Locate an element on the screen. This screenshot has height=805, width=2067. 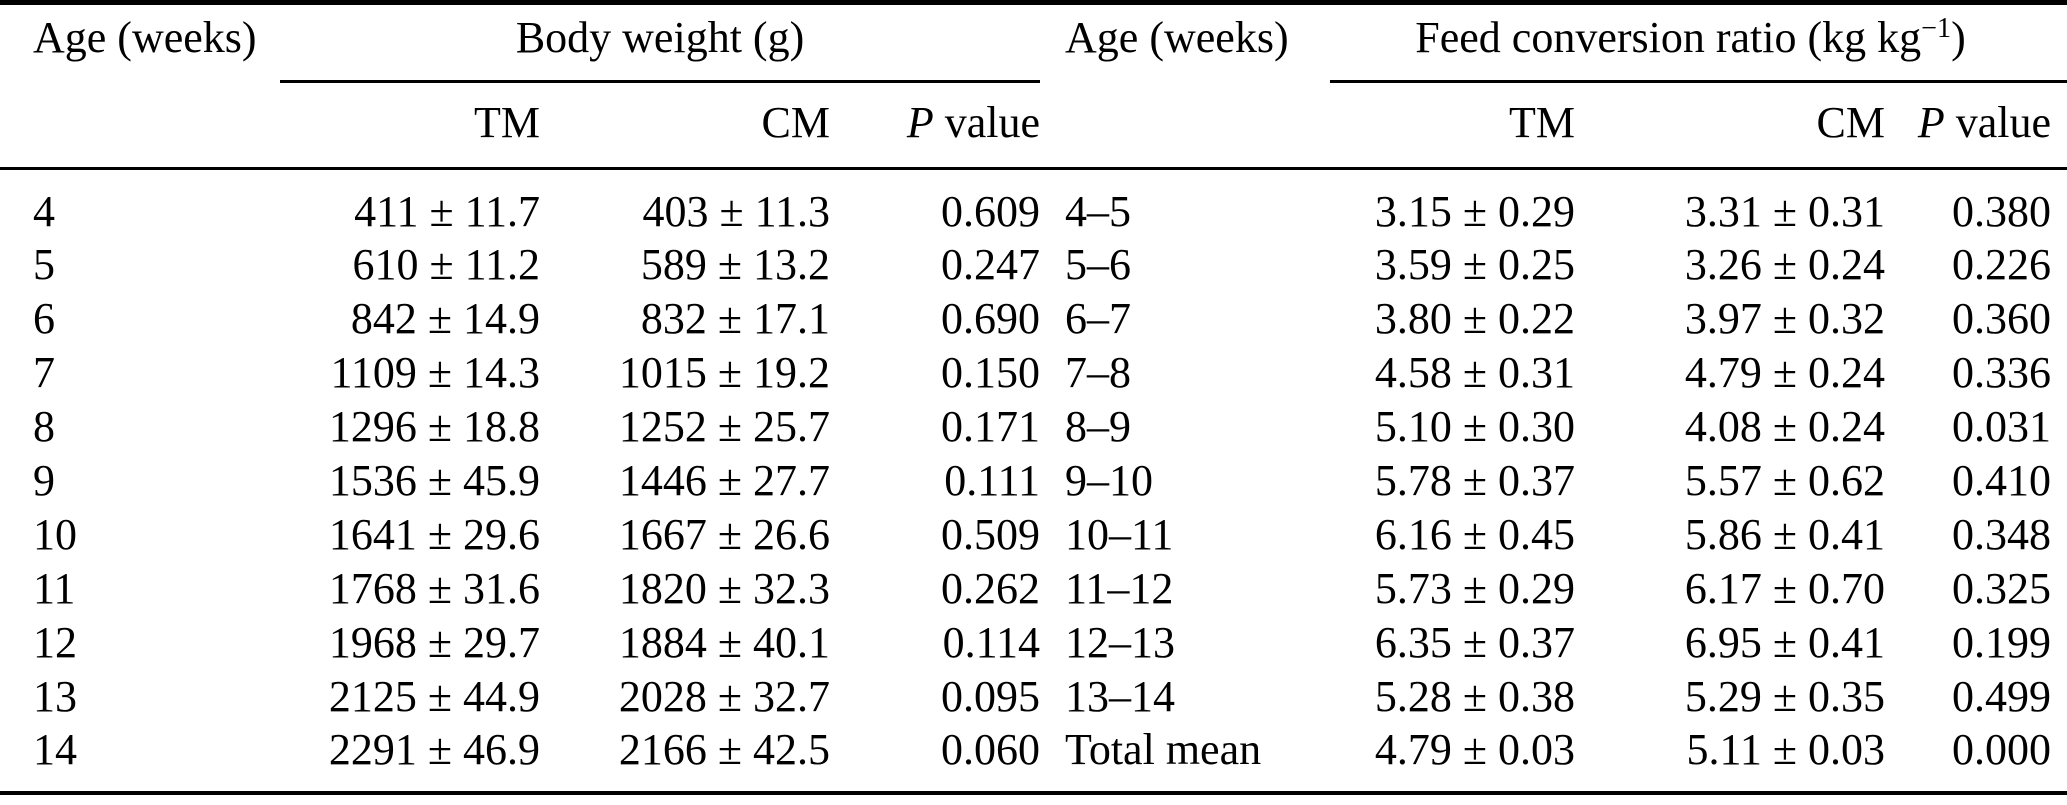
cell-p-left: 0.111 is located at coordinates (992, 481).